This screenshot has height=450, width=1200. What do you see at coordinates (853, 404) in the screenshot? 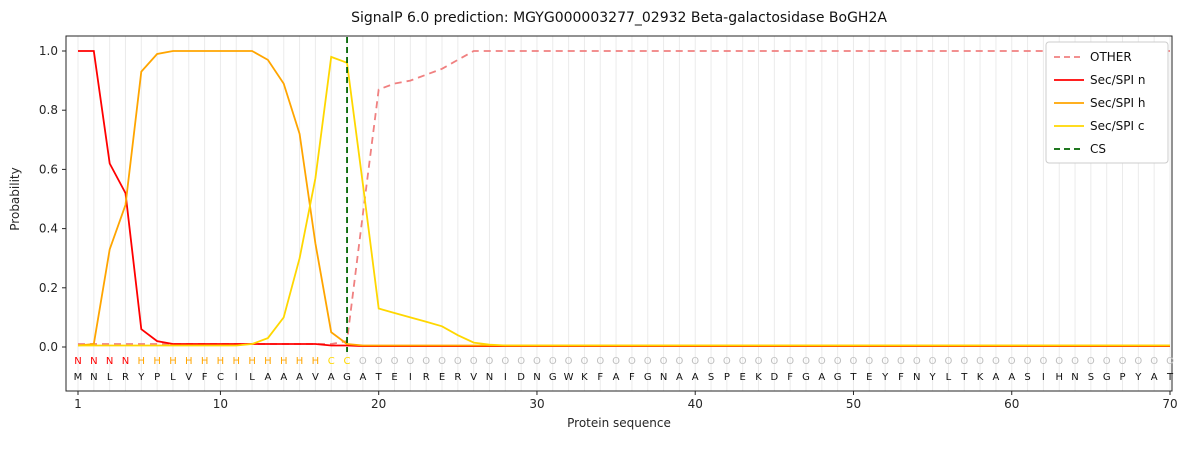
I see `x-tick-label: 50` at bounding box center [853, 404].